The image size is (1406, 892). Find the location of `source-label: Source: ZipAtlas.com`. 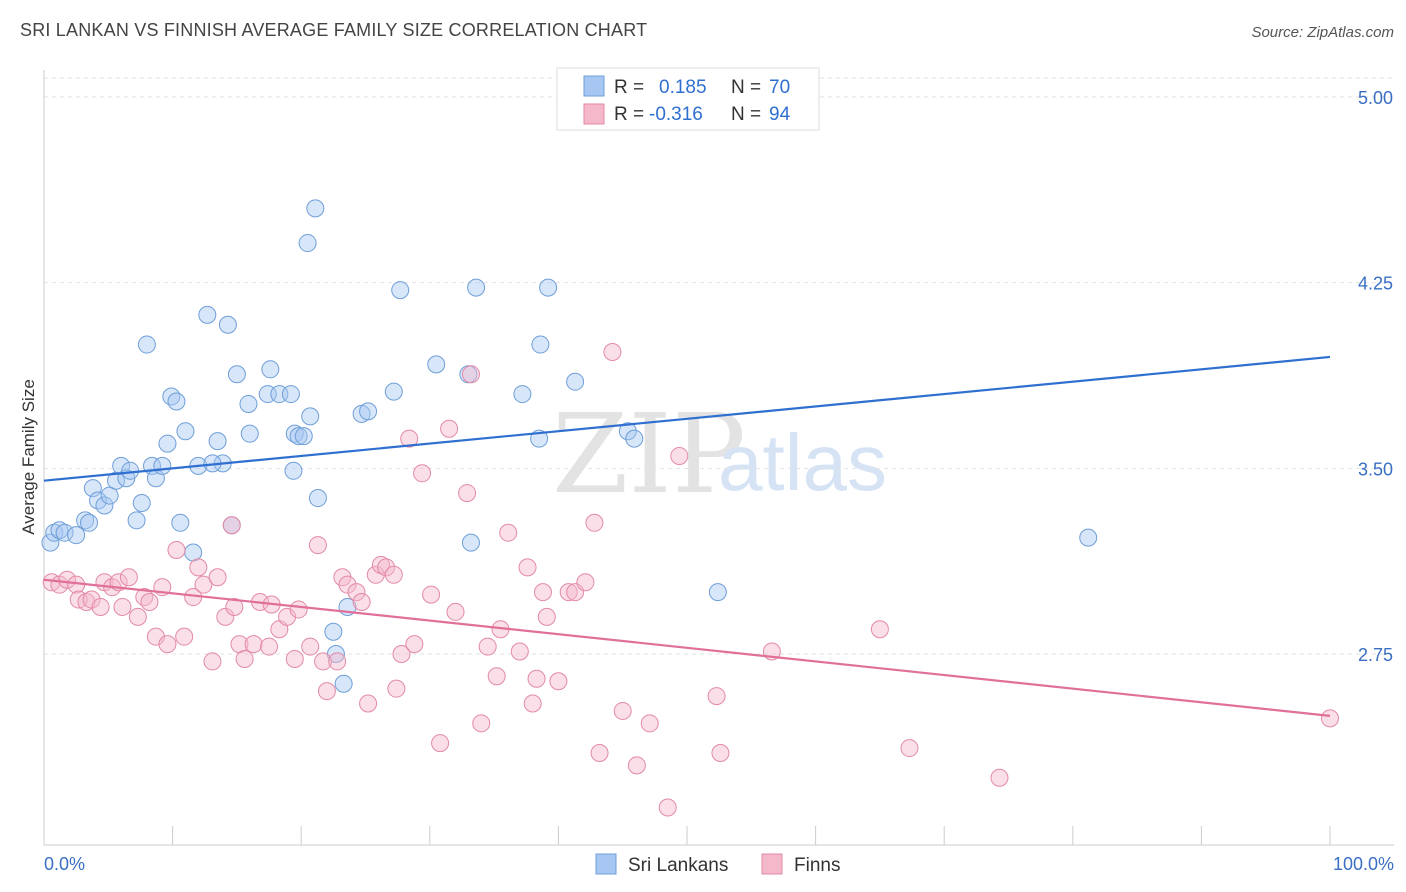

source-label: Source: ZipAtlas.com is located at coordinates (1322, 32).